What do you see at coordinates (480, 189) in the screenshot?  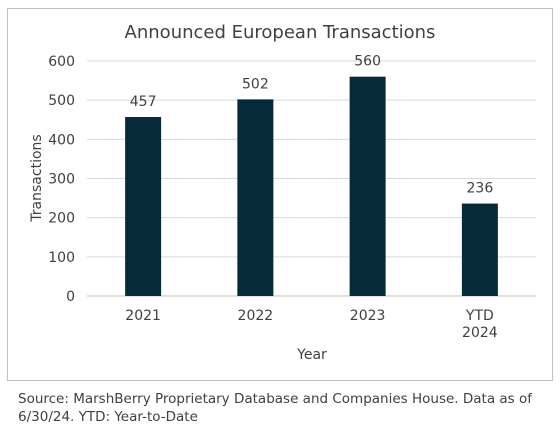 I see `data-label: 236` at bounding box center [480, 189].